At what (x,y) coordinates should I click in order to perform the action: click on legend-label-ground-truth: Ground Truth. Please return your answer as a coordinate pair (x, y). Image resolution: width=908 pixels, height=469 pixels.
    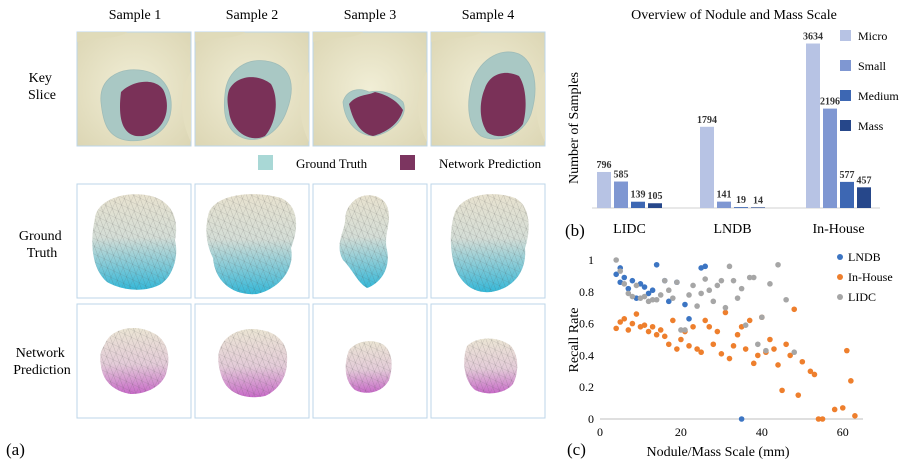
    Looking at the image, I should click on (332, 163).